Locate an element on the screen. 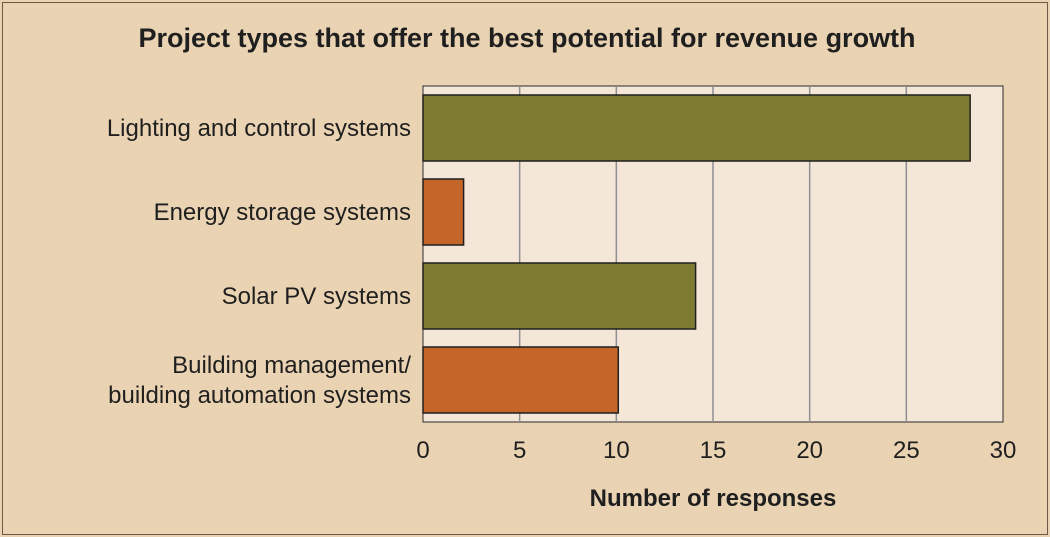 The image size is (1050, 537). x-tick-5: 5 is located at coordinates (519, 450).